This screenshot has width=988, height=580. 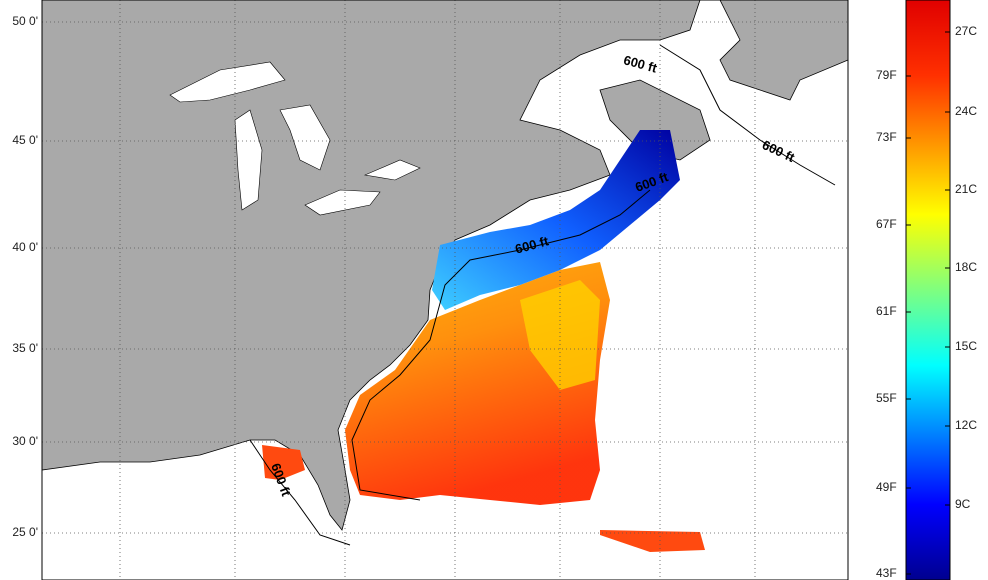 I want to click on lat-label: 30 0', so click(x=25, y=441).